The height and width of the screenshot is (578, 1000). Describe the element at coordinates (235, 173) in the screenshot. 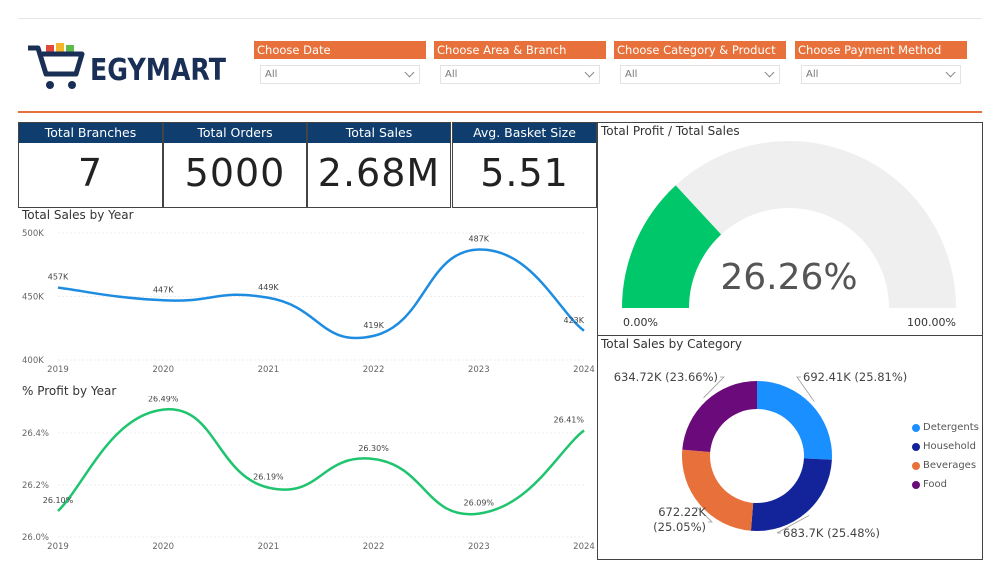

I see `kpi-value: 5000` at that location.